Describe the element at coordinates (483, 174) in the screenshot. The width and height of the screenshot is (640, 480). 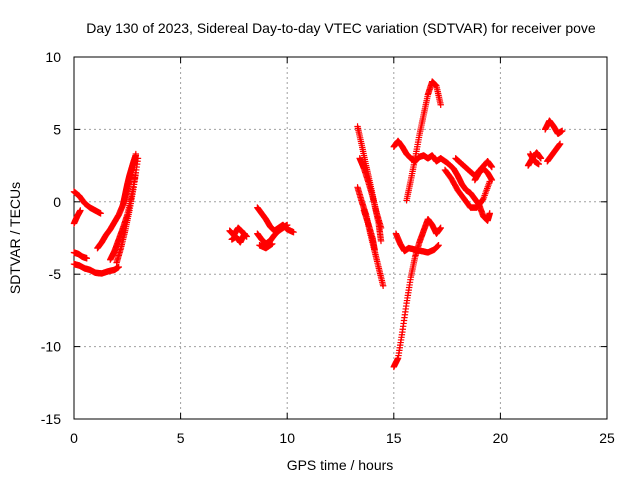
I see `series-arc25` at that location.